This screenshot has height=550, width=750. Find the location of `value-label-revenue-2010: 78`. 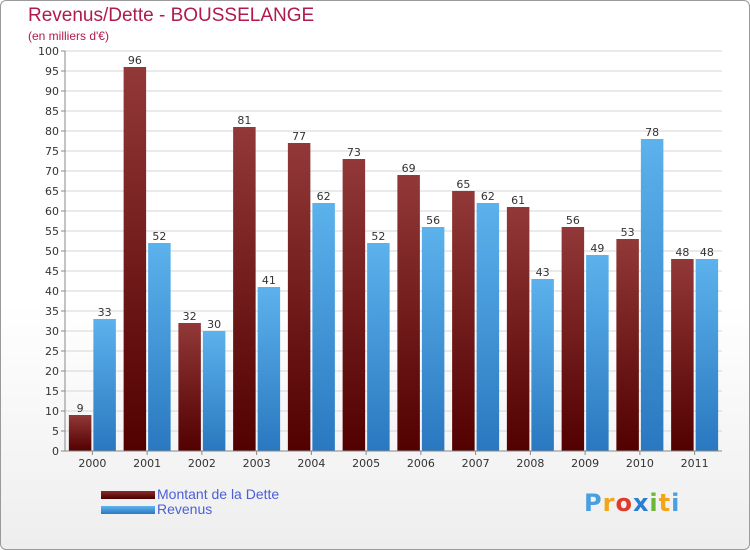

value-label-revenue-2010: 78 is located at coordinates (652, 132).